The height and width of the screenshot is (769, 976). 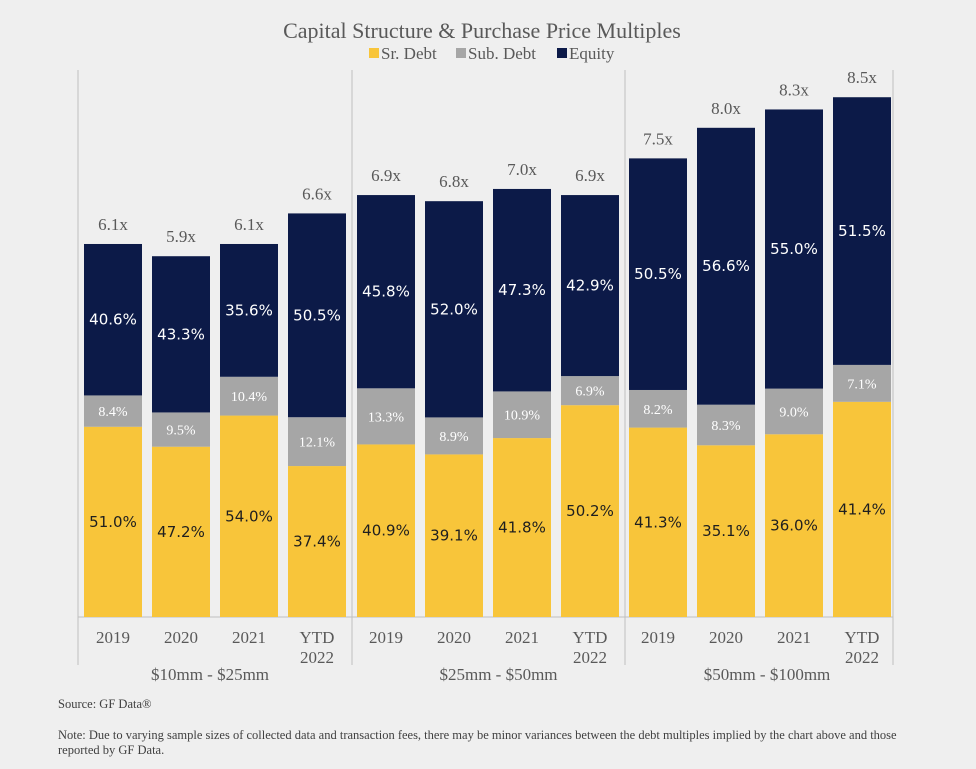 I want to click on data-label-sr-debt-10mm-25mm-2021: 54.0%, so click(x=249, y=516).